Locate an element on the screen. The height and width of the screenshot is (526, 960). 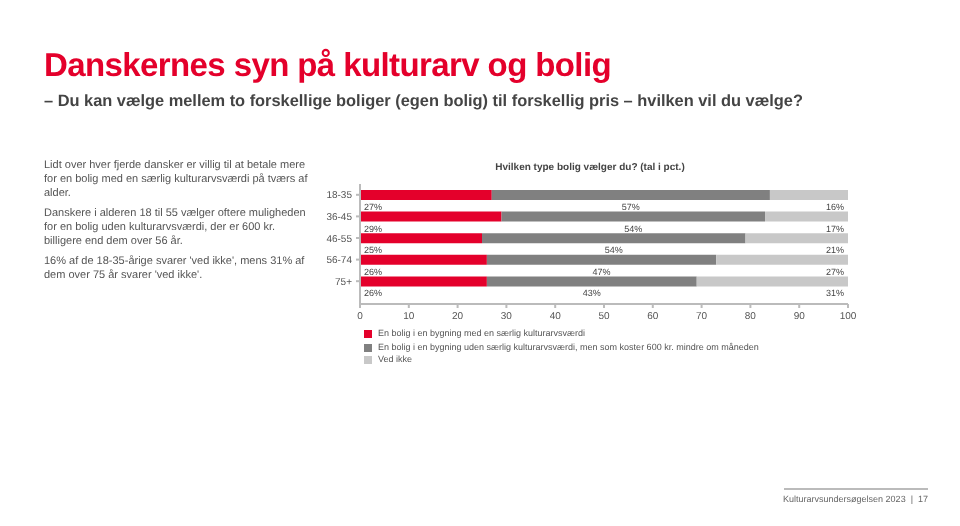
chart-title: Danskernes syn på kulturarv og bolig is located at coordinates (328, 67).